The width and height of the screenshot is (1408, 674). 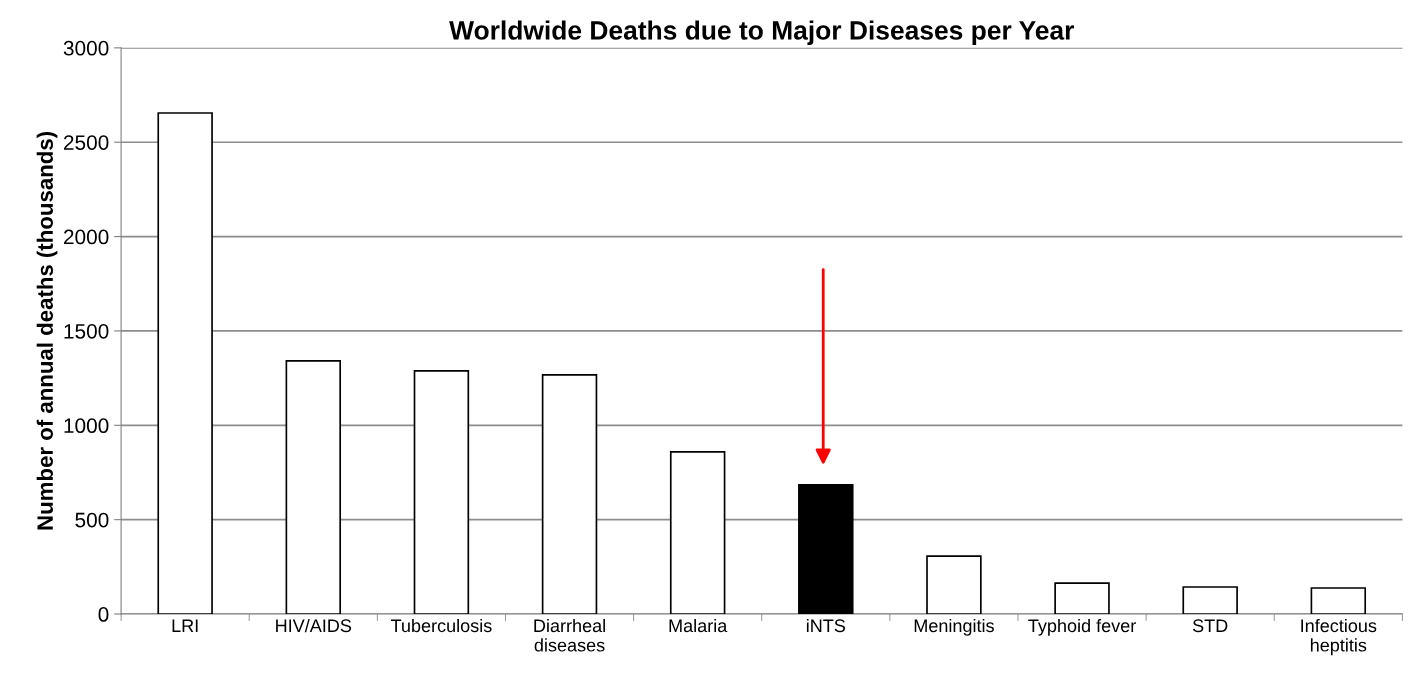 What do you see at coordinates (954, 627) in the screenshot?
I see `x-tick-label: Meningitis` at bounding box center [954, 627].